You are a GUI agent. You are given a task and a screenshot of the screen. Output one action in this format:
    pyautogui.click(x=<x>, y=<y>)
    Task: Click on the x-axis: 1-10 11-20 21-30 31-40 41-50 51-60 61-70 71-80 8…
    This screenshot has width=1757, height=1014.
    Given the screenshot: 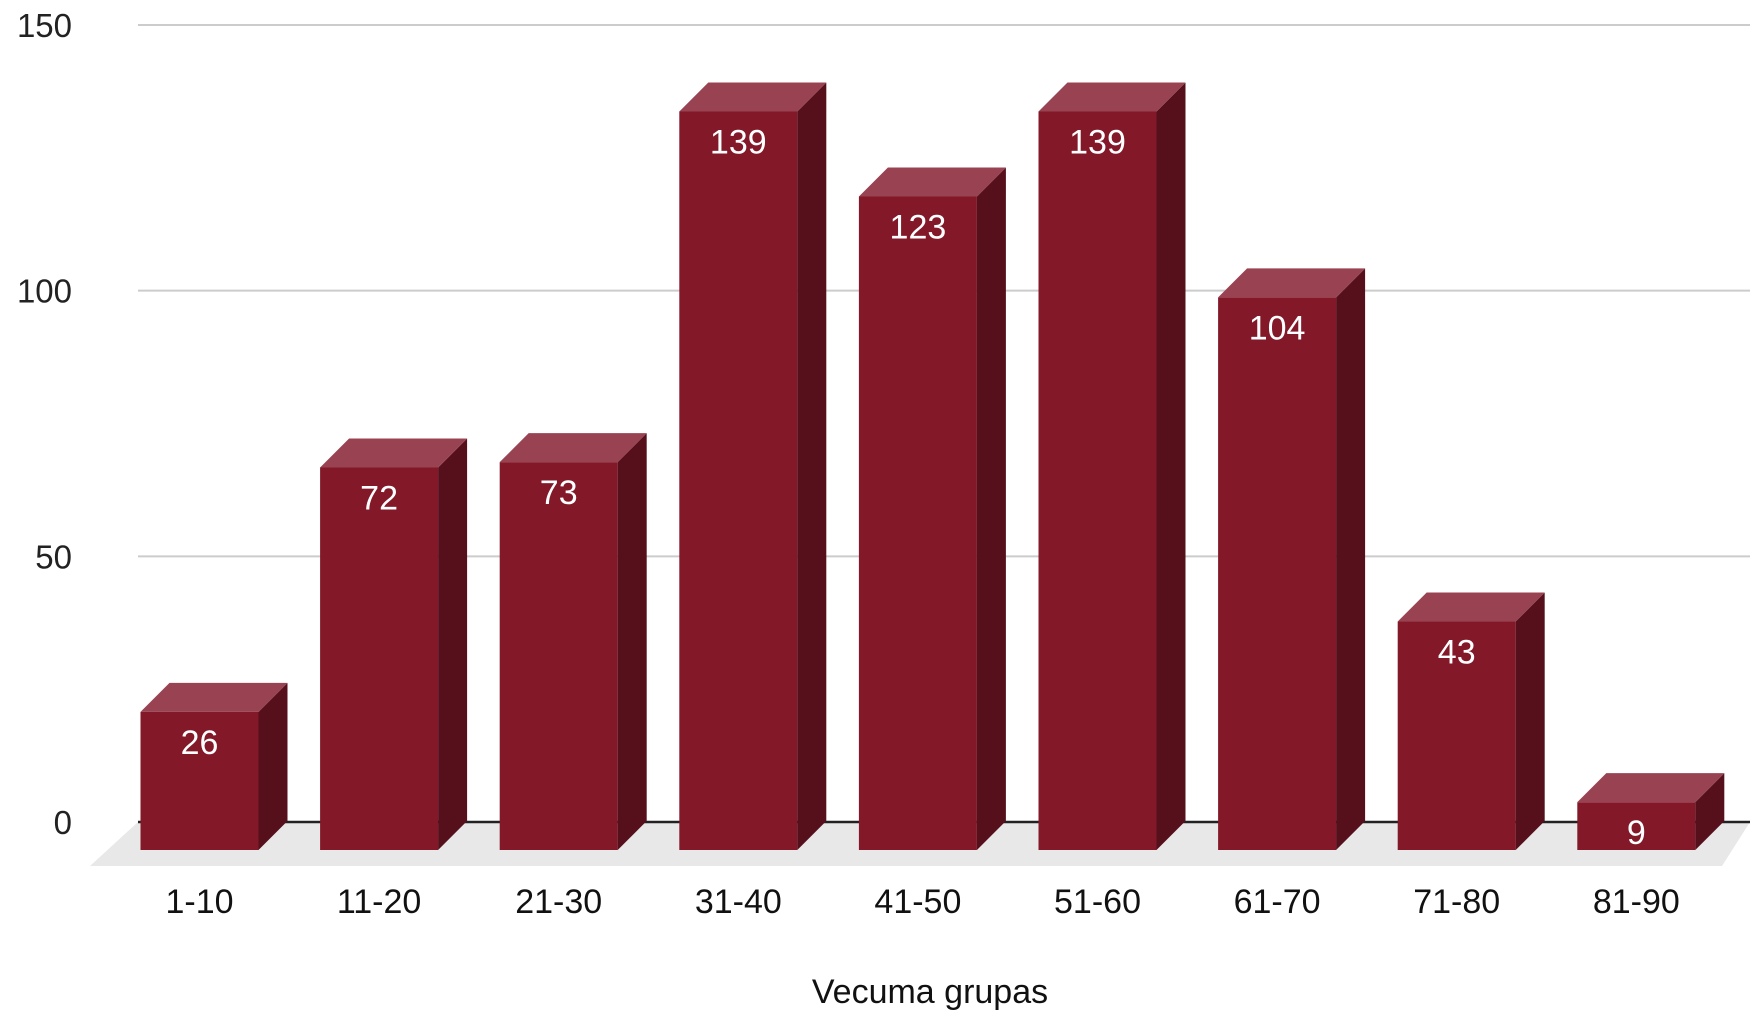 What is the action you would take?
    pyautogui.click(x=922, y=902)
    